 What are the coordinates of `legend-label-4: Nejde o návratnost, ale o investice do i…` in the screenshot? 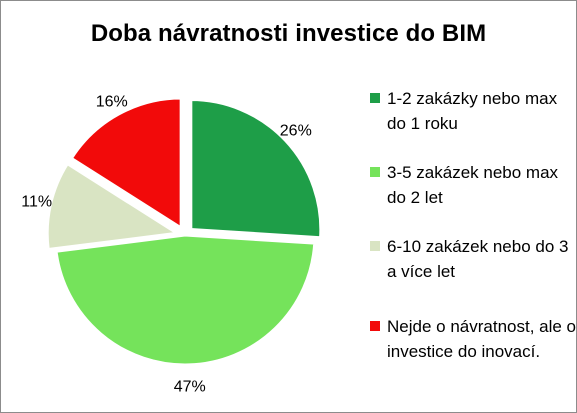 It's located at (482, 339).